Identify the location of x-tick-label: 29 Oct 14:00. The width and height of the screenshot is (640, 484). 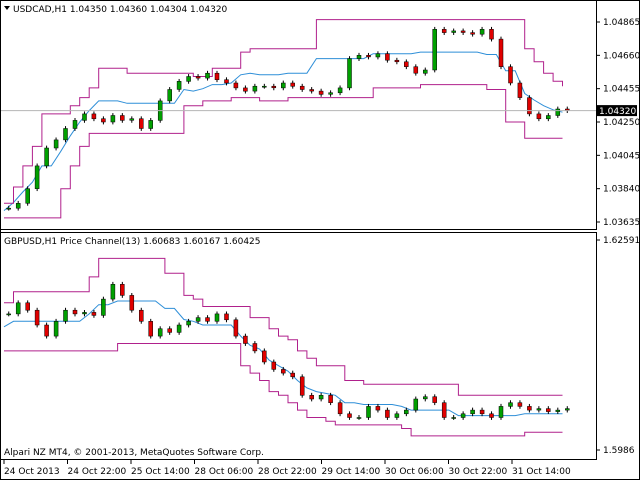
(351, 472).